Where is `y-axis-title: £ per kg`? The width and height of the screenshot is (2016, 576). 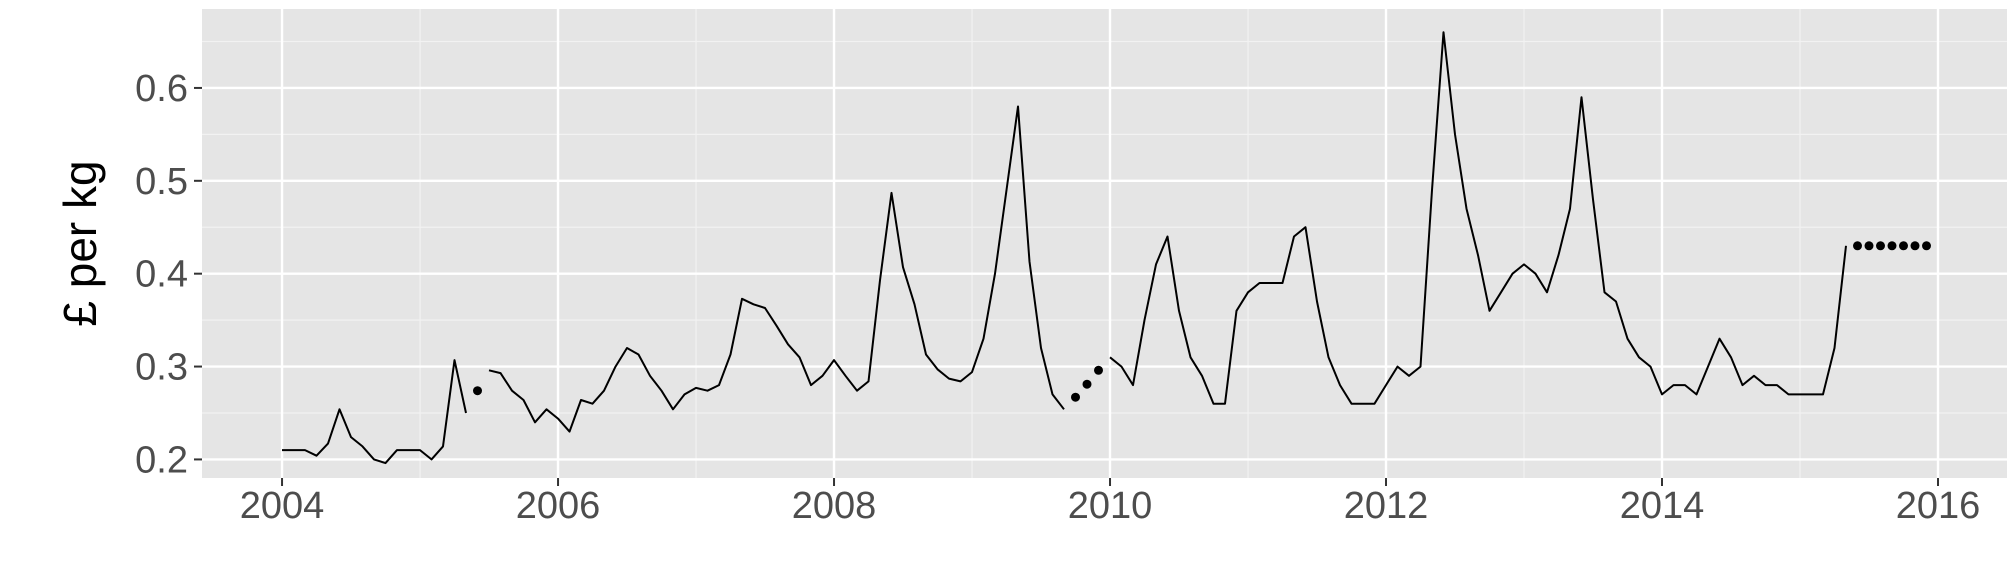 y-axis-title: £ per kg is located at coordinates (80, 243).